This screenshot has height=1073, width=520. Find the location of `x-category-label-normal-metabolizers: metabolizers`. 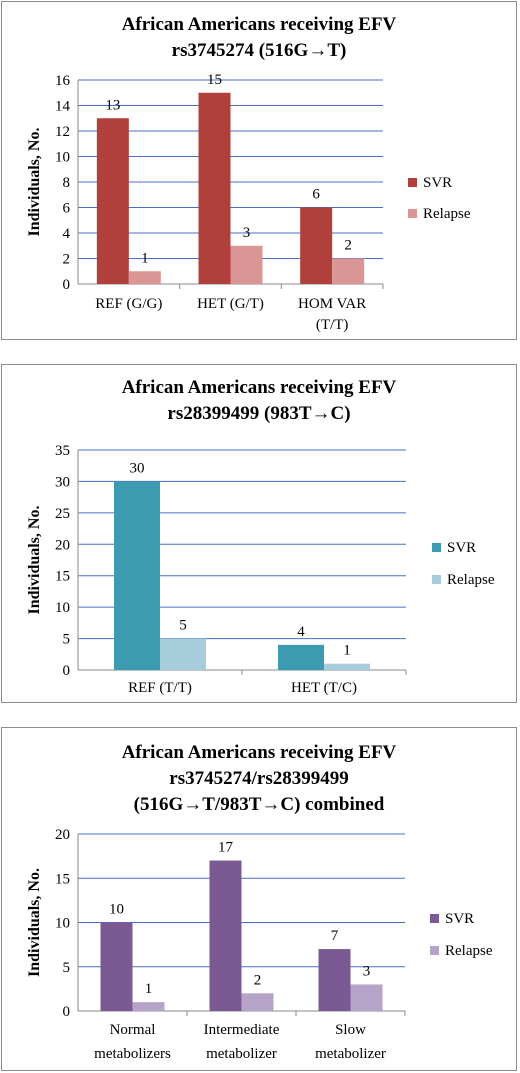

x-category-label-normal-metabolizers: metabolizers is located at coordinates (132, 1054).